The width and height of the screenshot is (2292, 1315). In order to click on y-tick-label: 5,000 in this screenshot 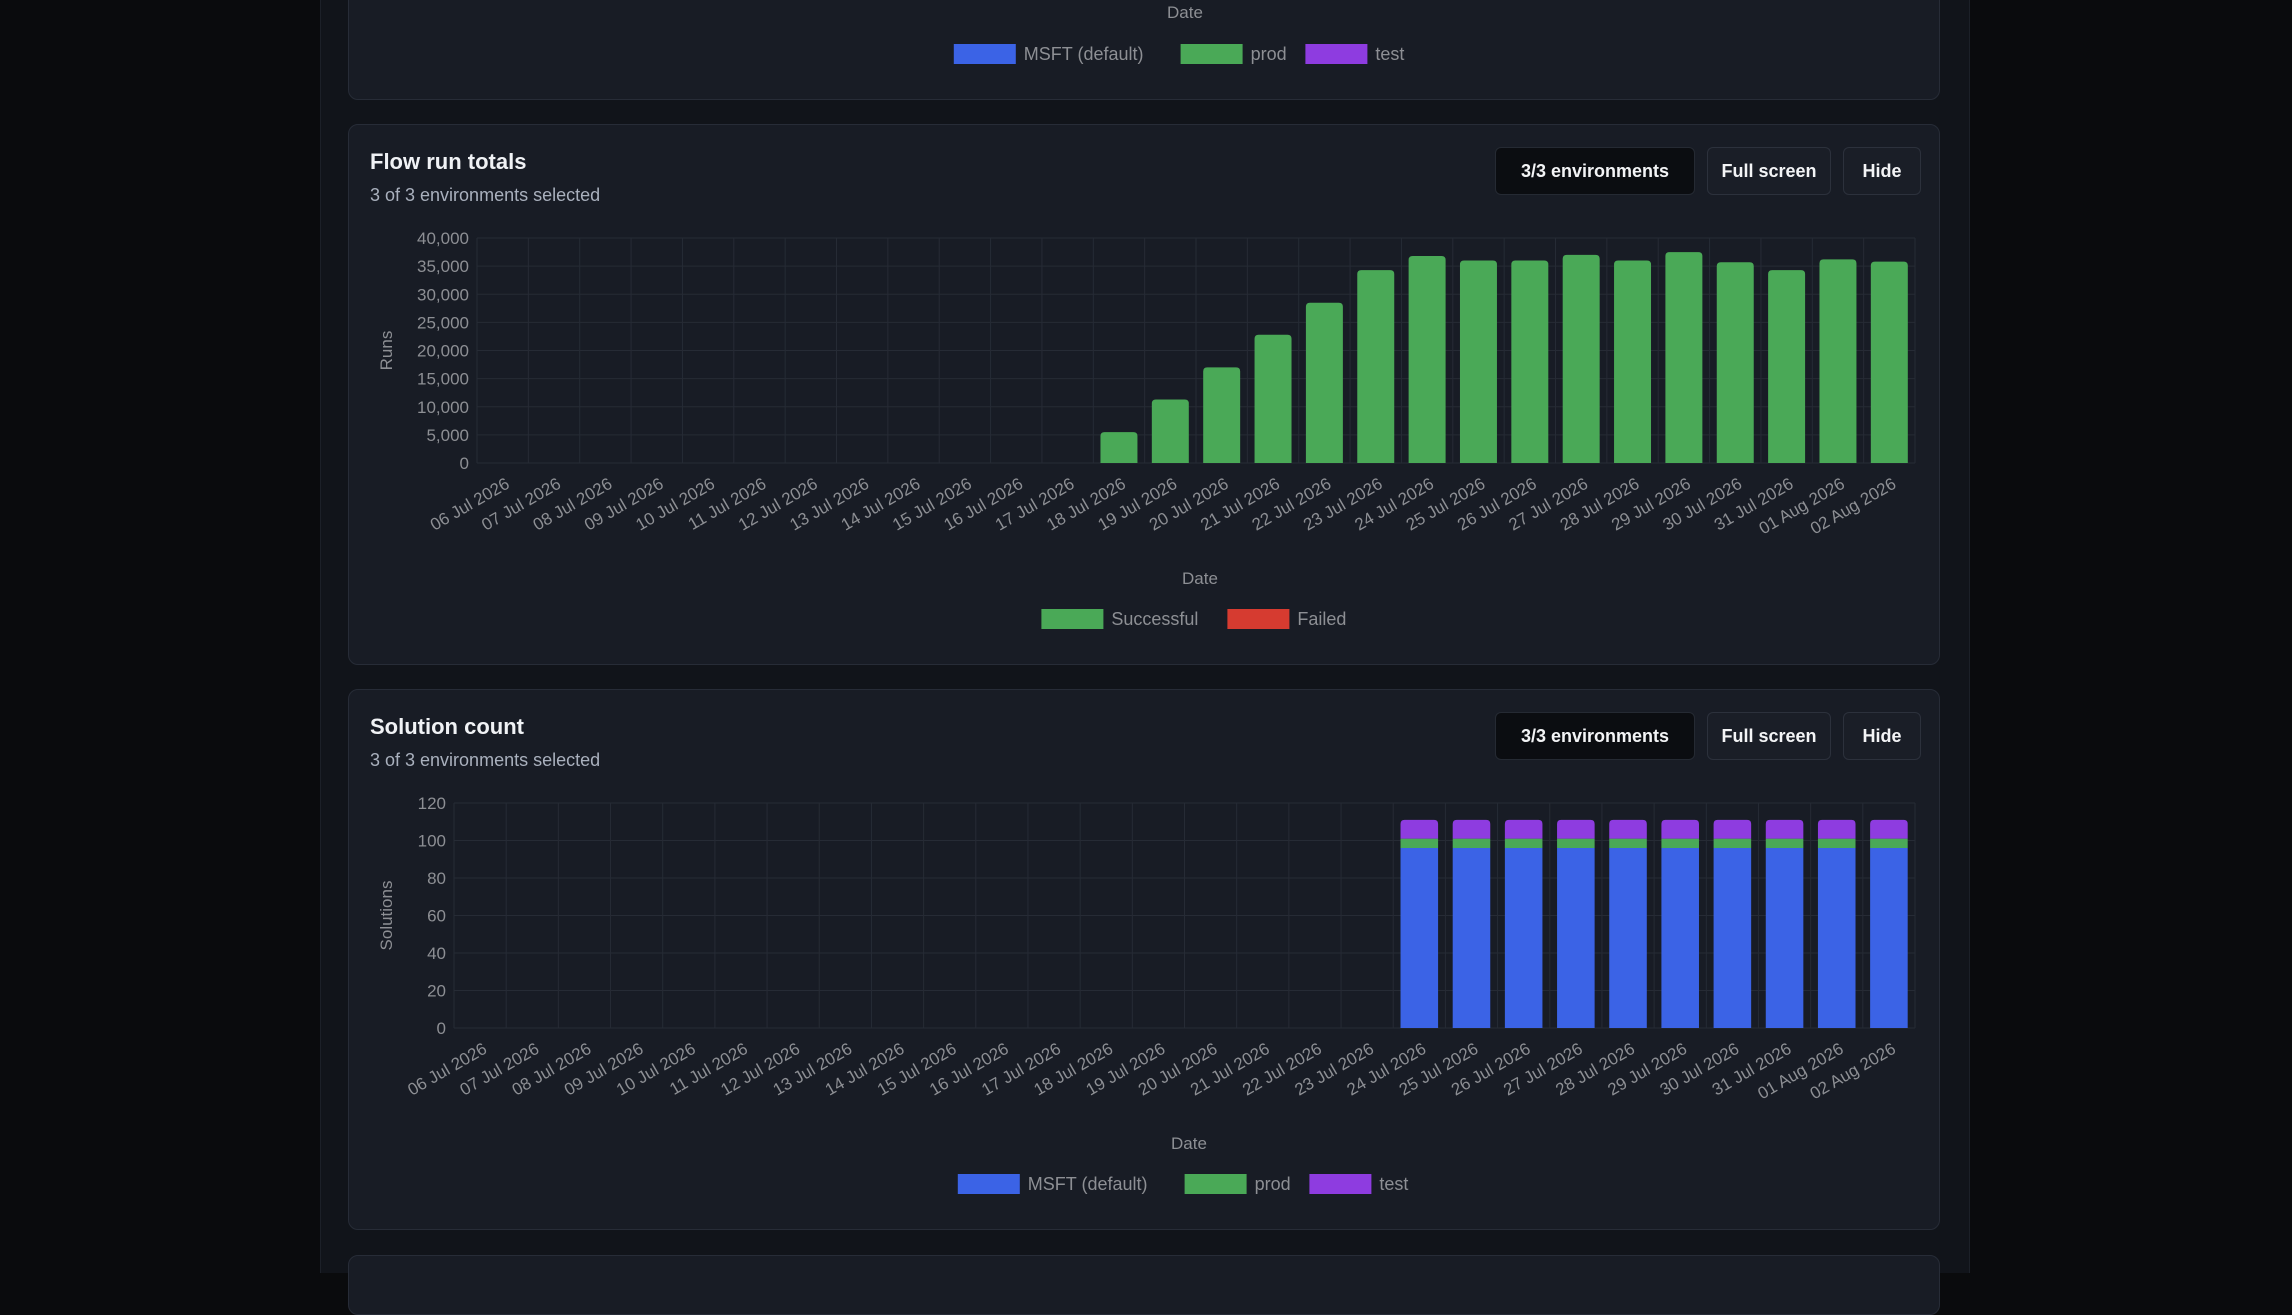, I will do `click(447, 435)`.